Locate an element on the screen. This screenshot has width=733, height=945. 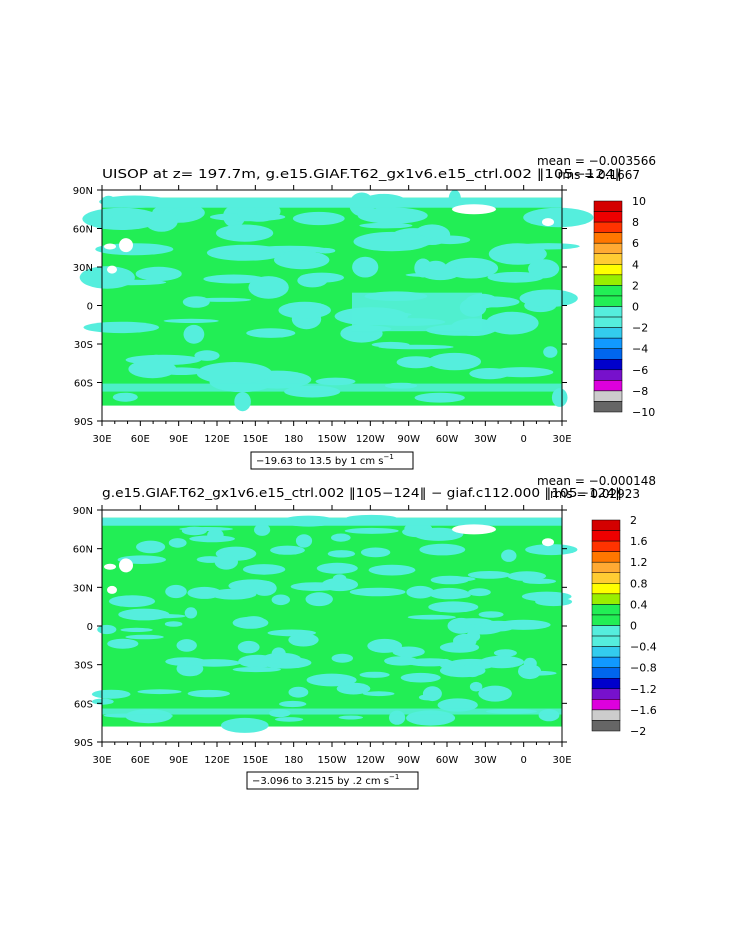
x-tick-label: 150E is located at coordinates (255, 760).